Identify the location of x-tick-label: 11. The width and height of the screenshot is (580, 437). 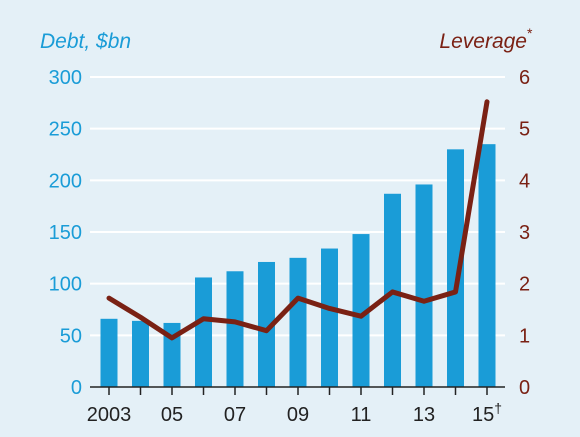
(361, 415).